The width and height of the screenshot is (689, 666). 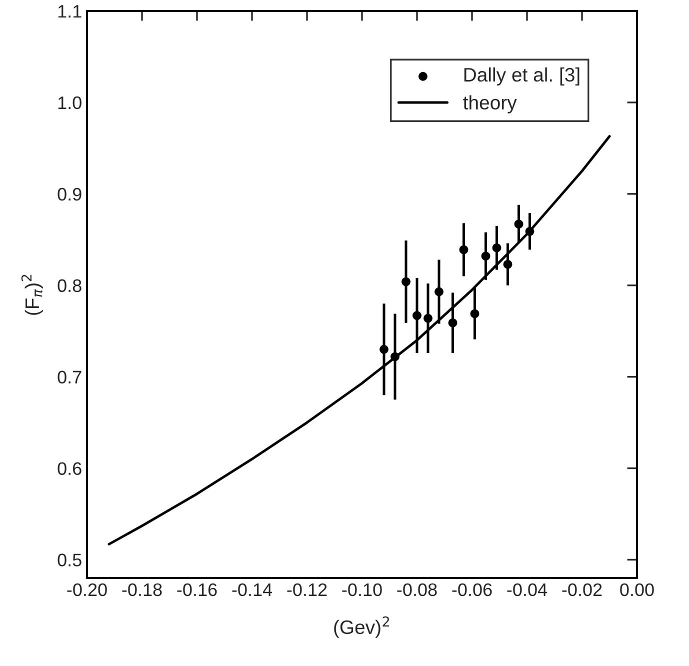 I want to click on x-tick-label: -0.08, so click(x=417, y=589).